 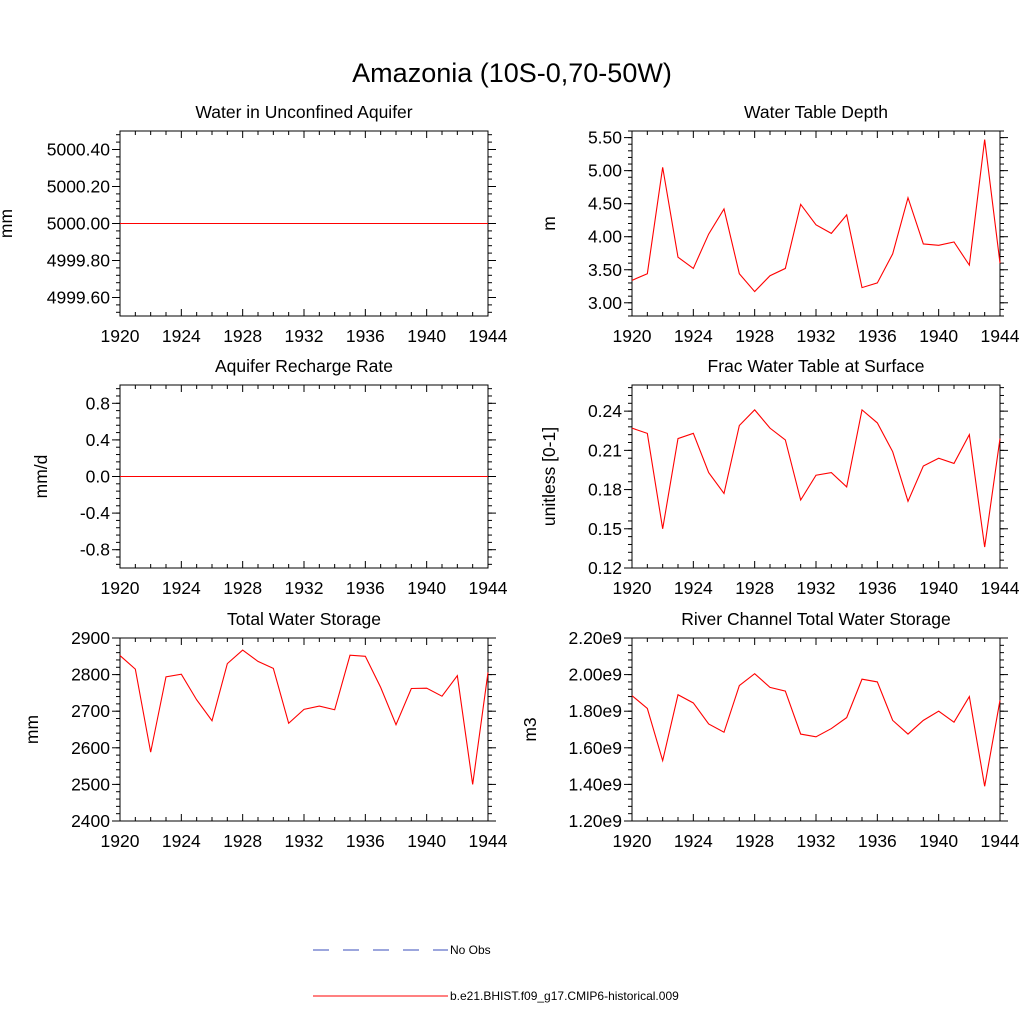 I want to click on y-axis-label: unitless [0-1], so click(x=549, y=476).